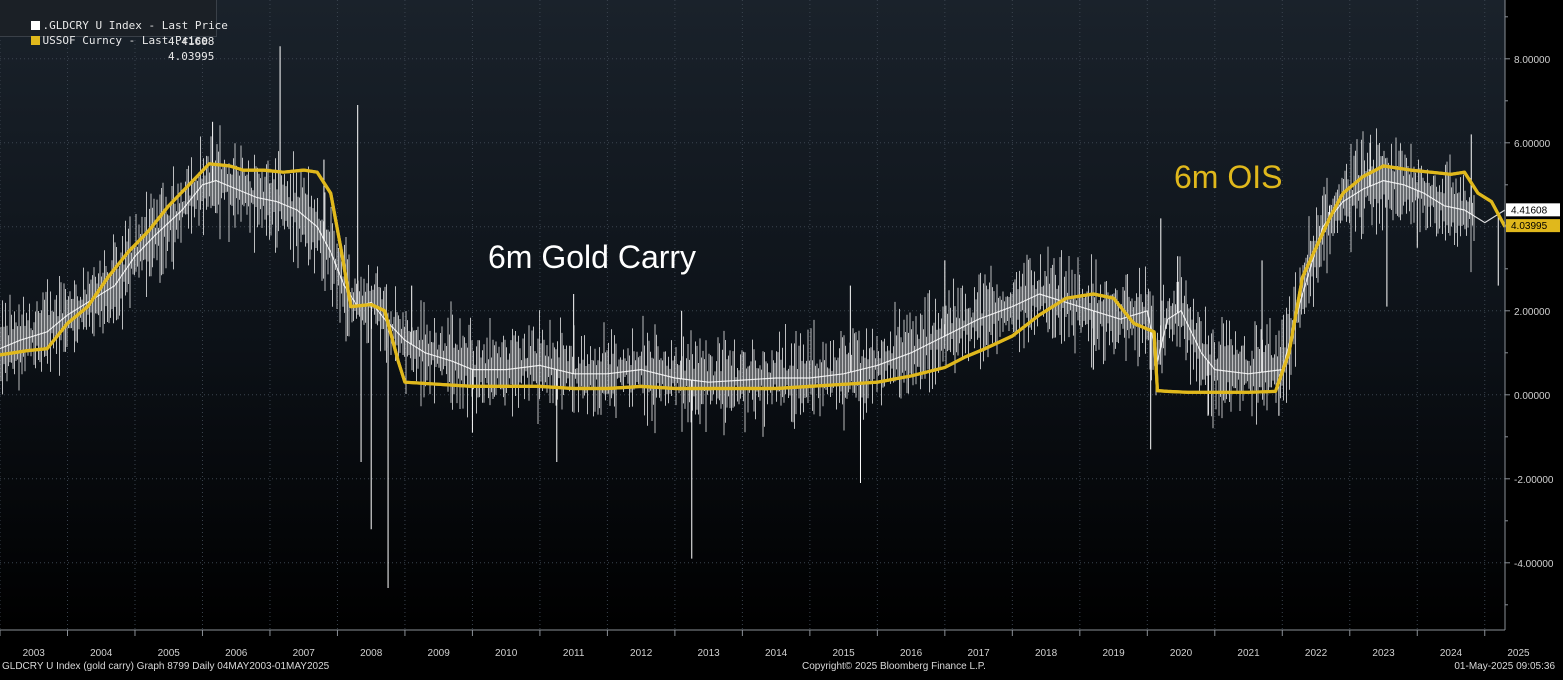  What do you see at coordinates (1518, 653) in the screenshot?
I see `x-tick-label: 2025` at bounding box center [1518, 653].